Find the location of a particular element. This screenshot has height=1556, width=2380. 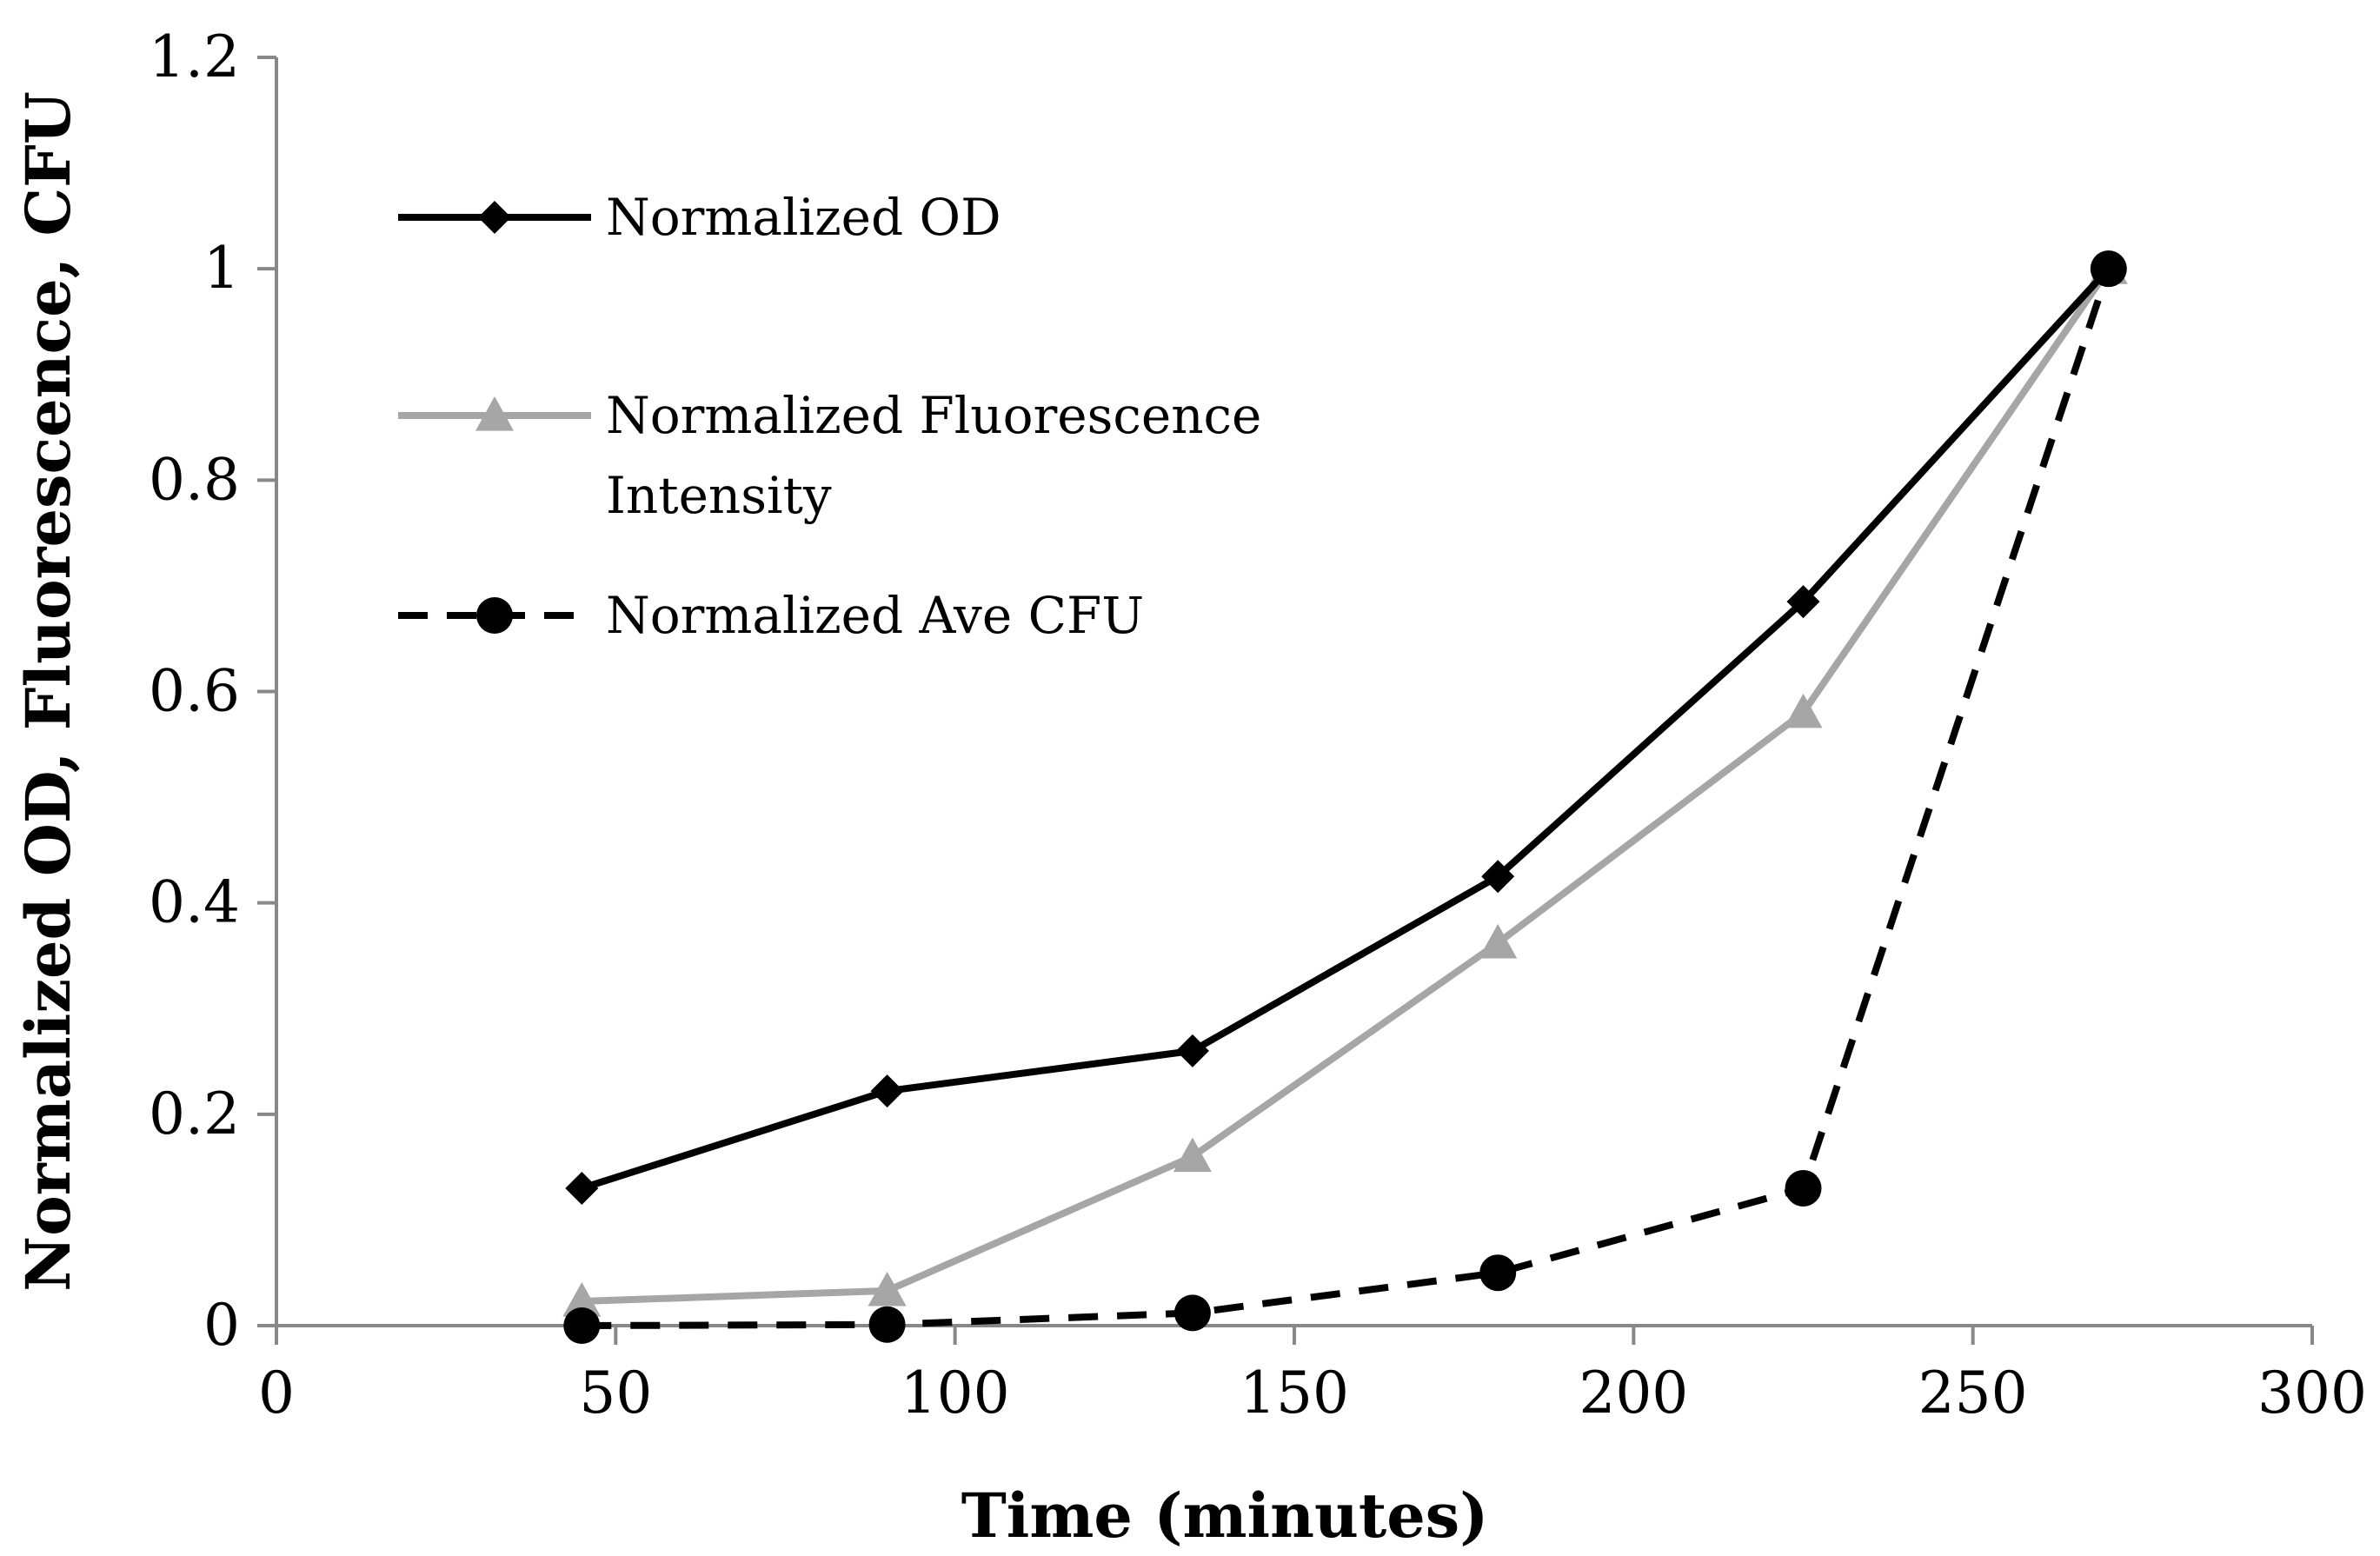

y-tick-label: 0.8 is located at coordinates (194, 479).